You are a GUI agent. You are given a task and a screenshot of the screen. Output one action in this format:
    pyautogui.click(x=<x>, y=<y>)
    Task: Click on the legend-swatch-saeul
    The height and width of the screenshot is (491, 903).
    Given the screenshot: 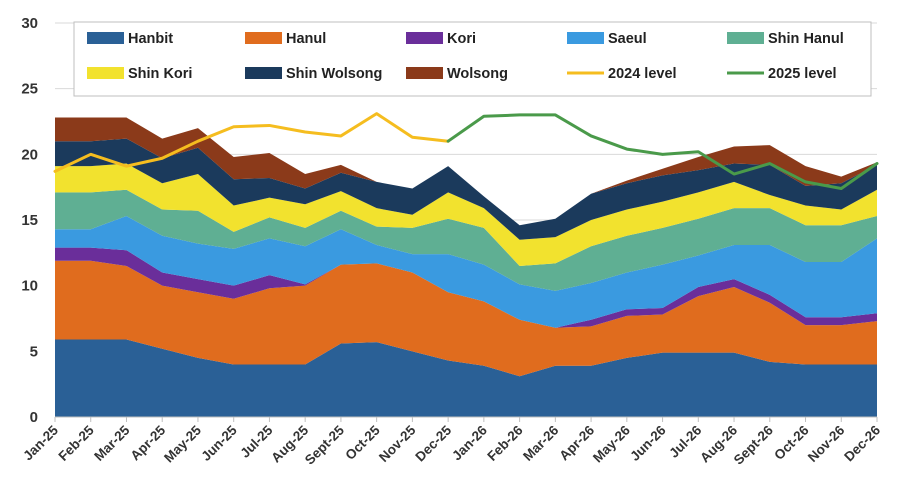 What is the action you would take?
    pyautogui.click(x=585, y=38)
    